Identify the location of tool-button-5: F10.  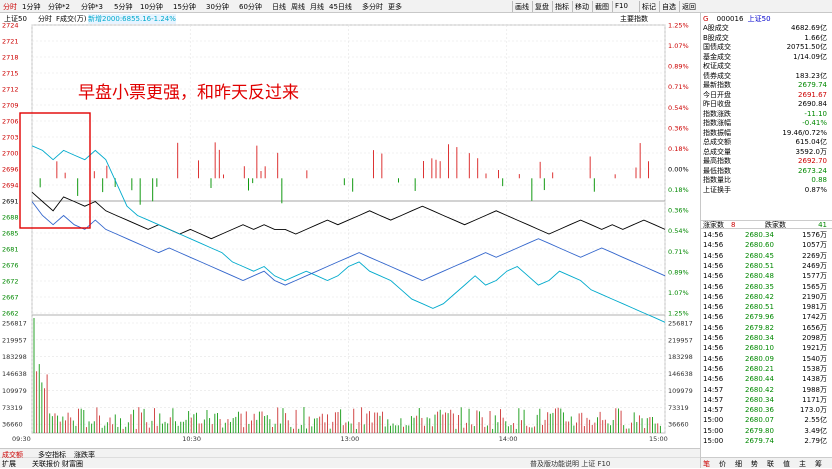
(621, 6).